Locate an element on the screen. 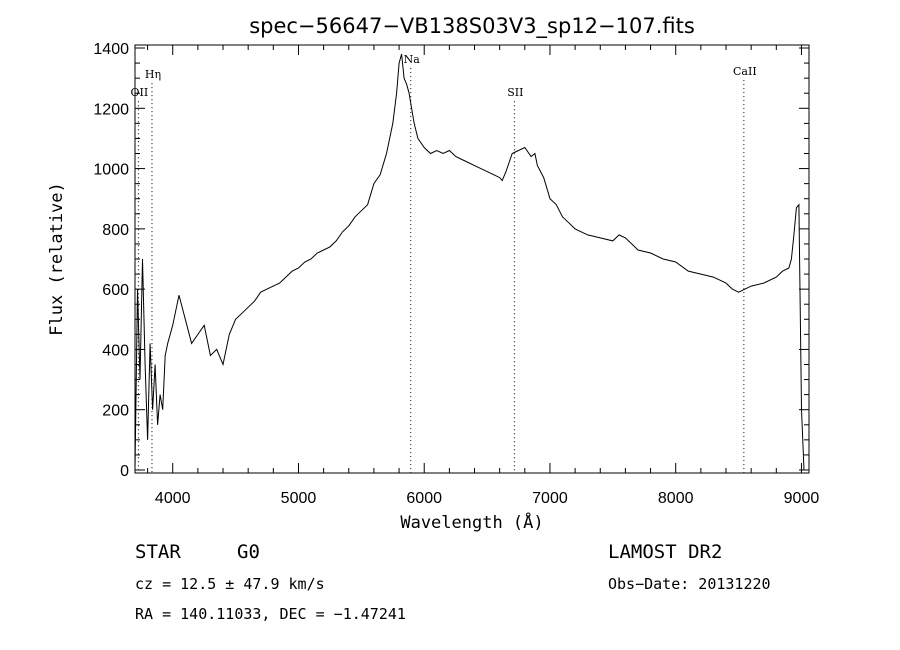 Image resolution: width=900 pixels, height=650 pixels. spectral-line-label: Hη is located at coordinates (153, 74).